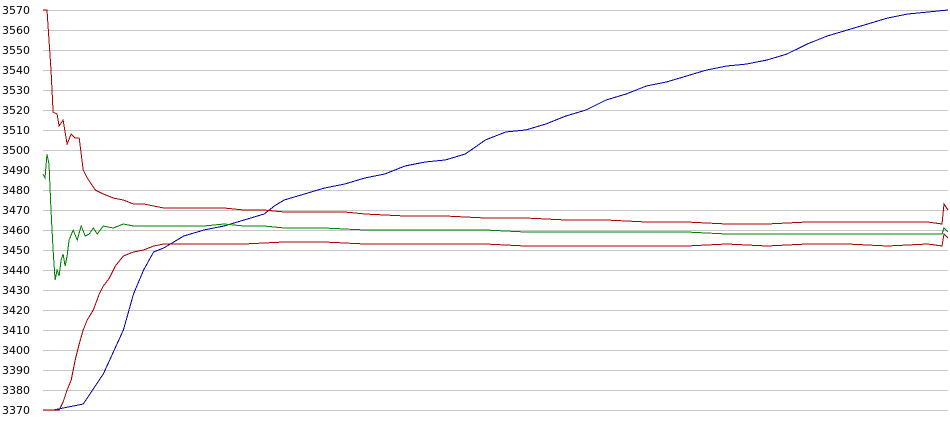 Image resolution: width=950 pixels, height=435 pixels. I want to click on y-tick-label: 3570, so click(16, 10).